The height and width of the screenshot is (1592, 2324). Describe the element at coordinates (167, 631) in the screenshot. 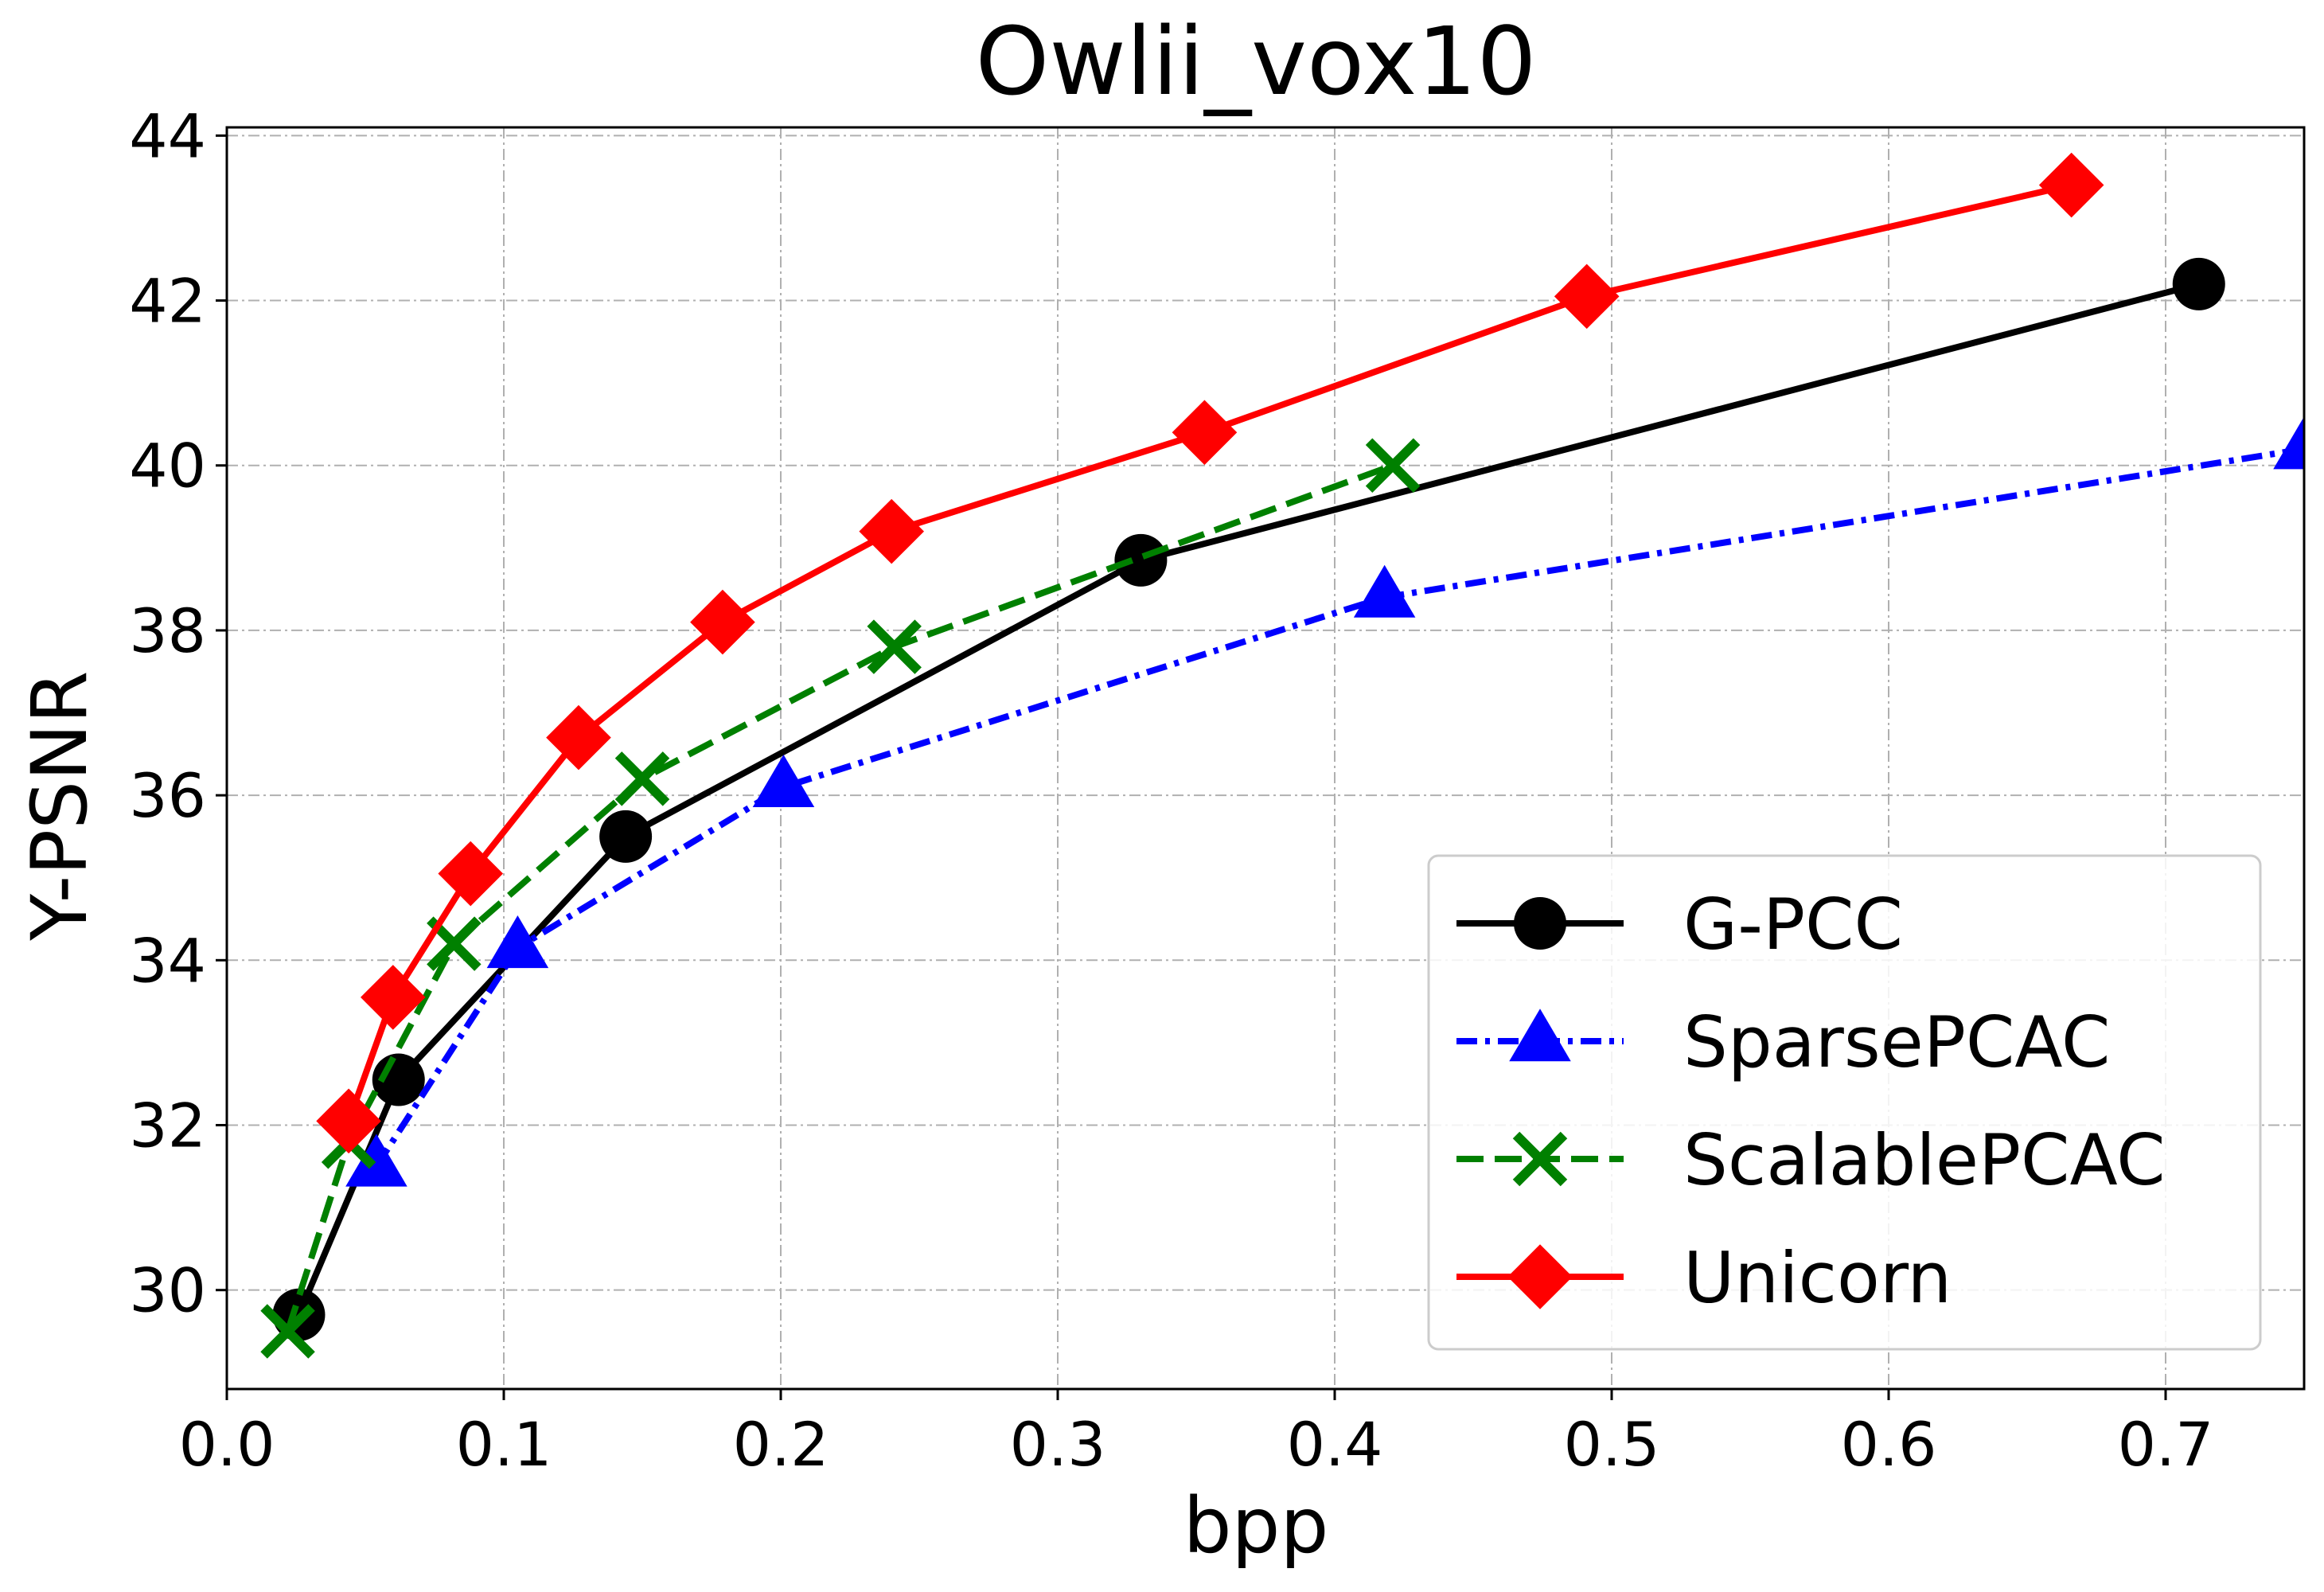

I see `y-tick-label: 38` at that location.